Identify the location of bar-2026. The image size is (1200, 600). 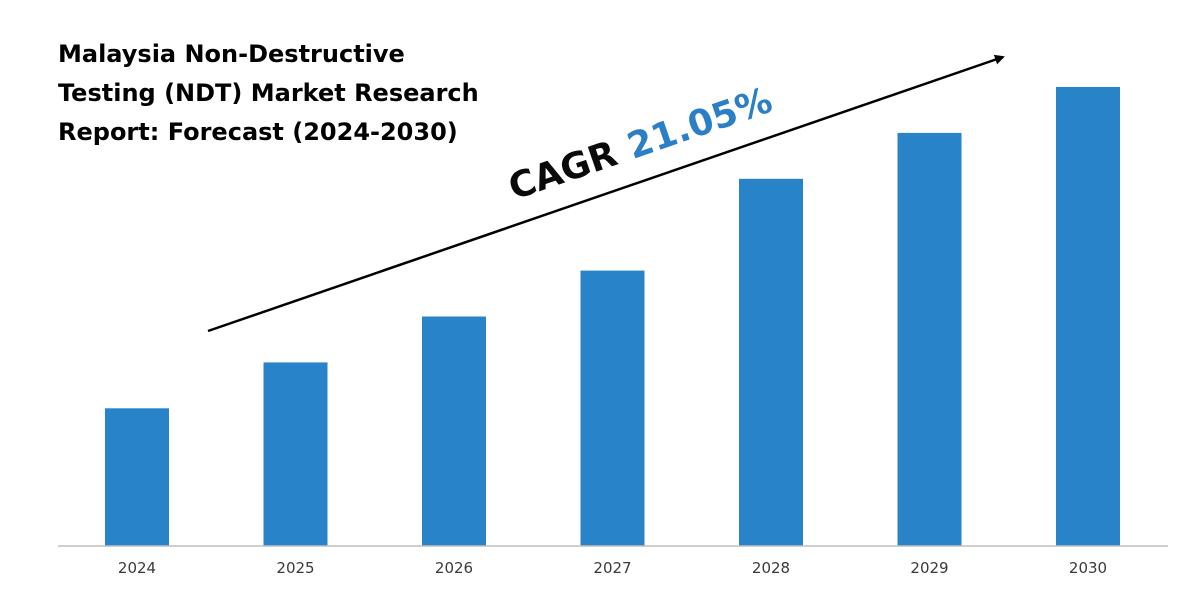
(454, 431).